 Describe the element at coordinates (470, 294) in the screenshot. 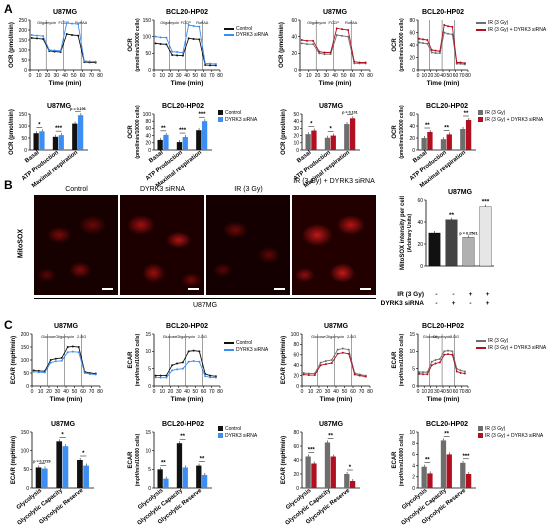

I see `condition-value: +` at that location.